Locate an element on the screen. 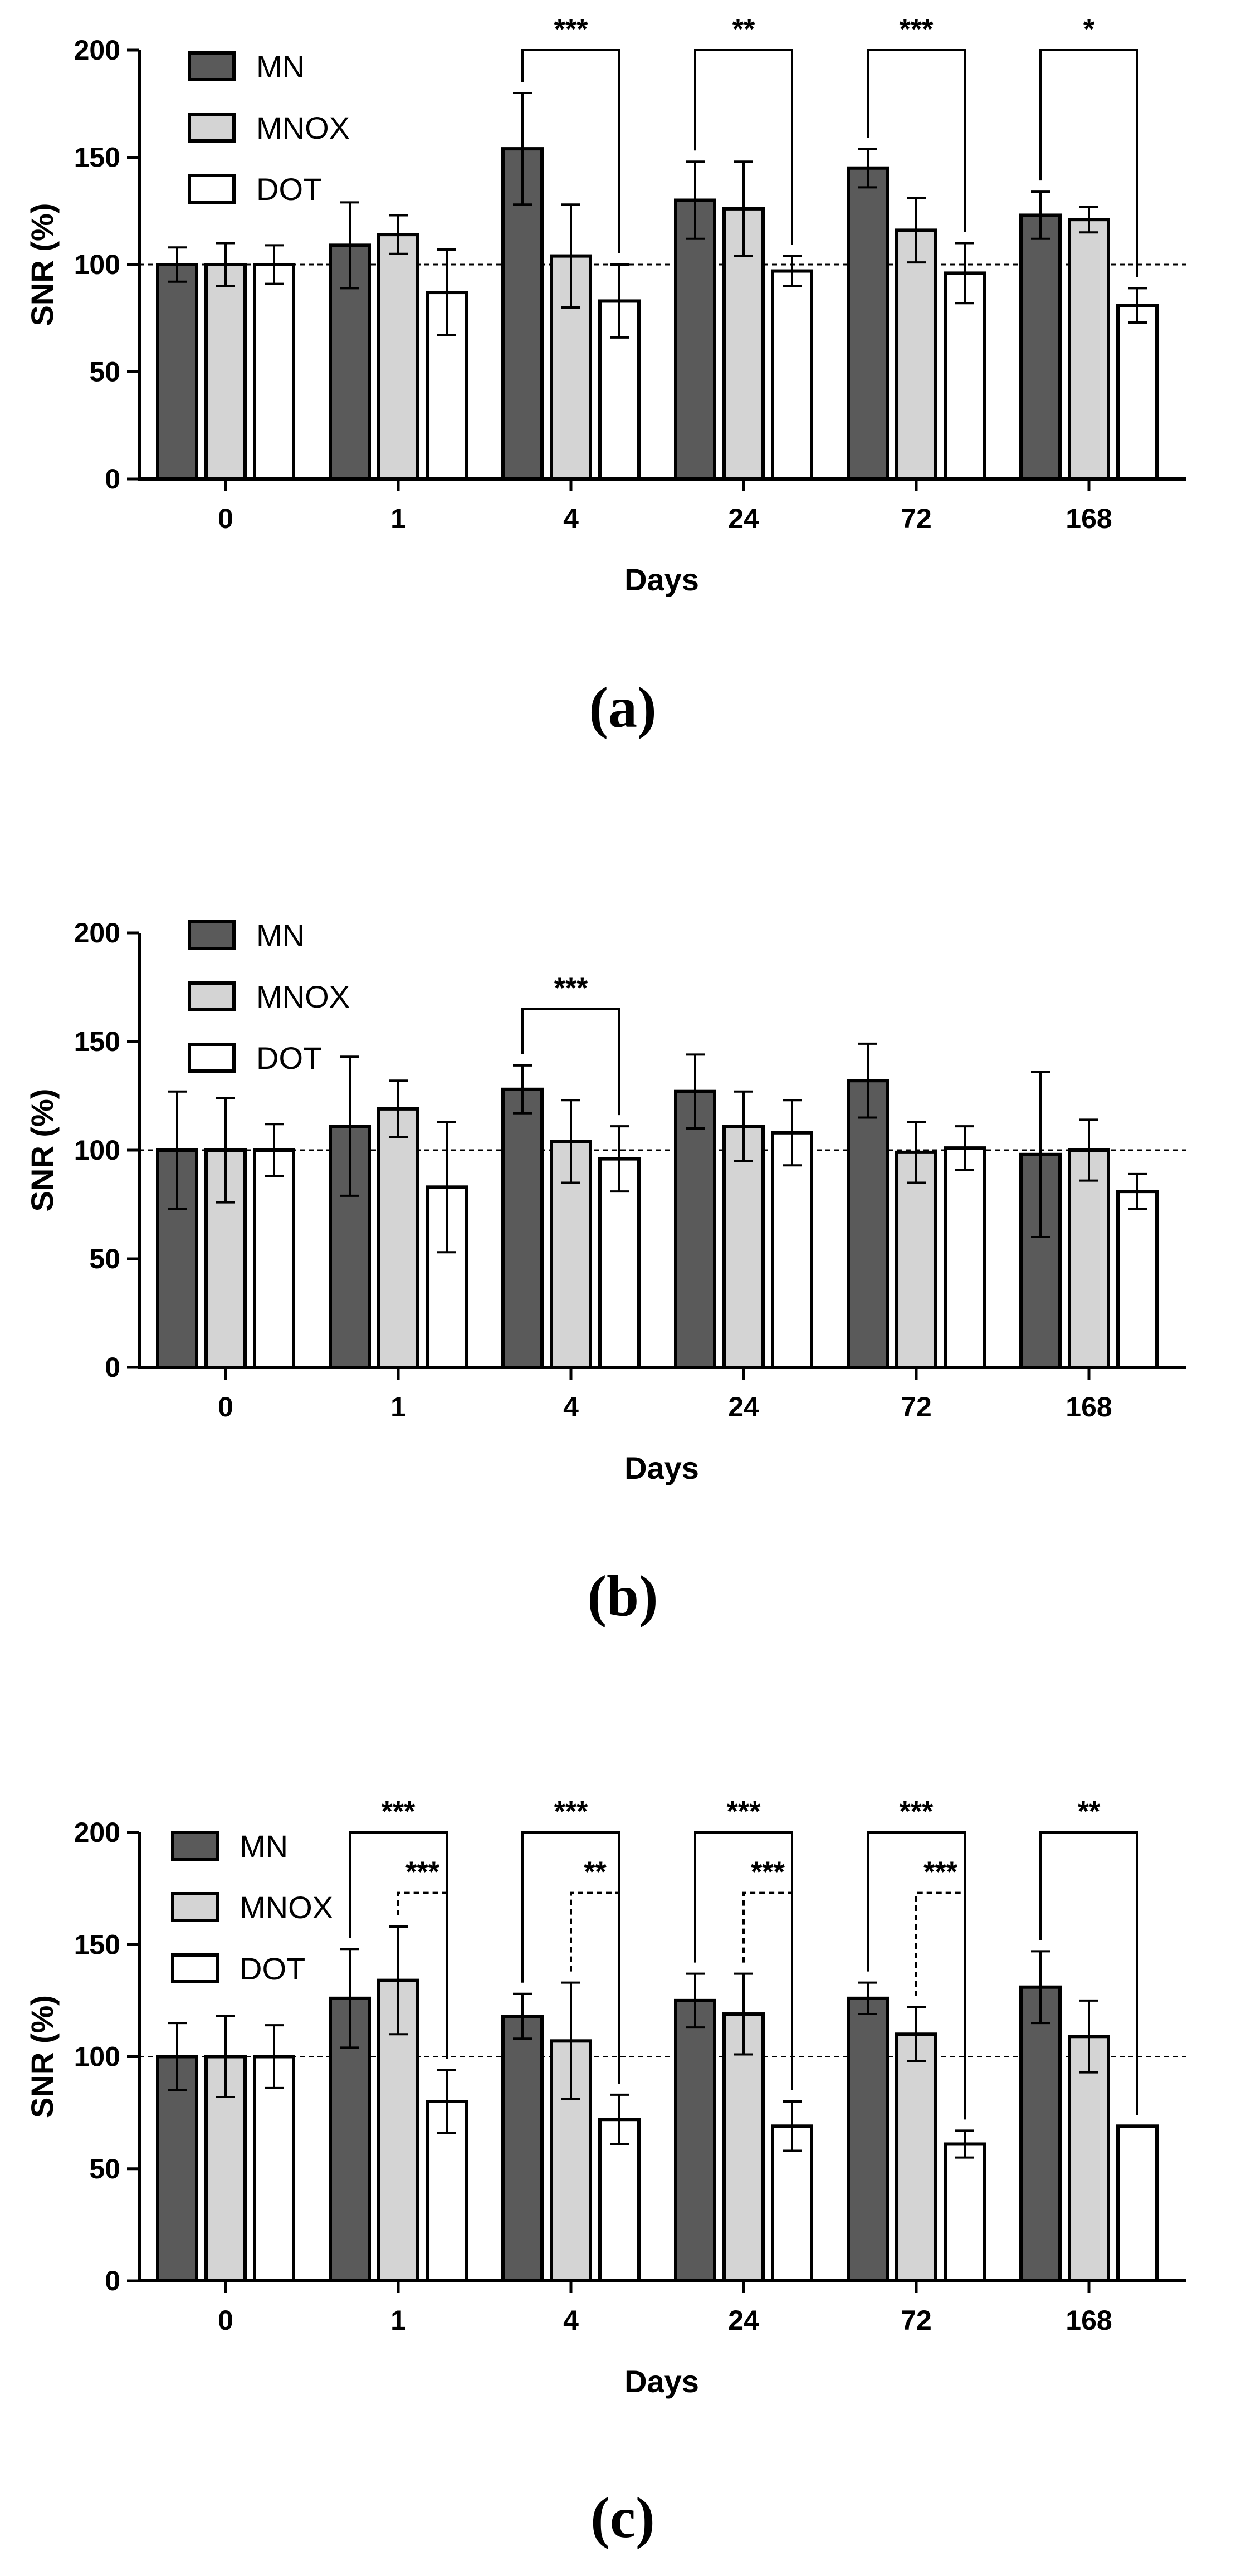  panel-label: (b) is located at coordinates (622, 1596).